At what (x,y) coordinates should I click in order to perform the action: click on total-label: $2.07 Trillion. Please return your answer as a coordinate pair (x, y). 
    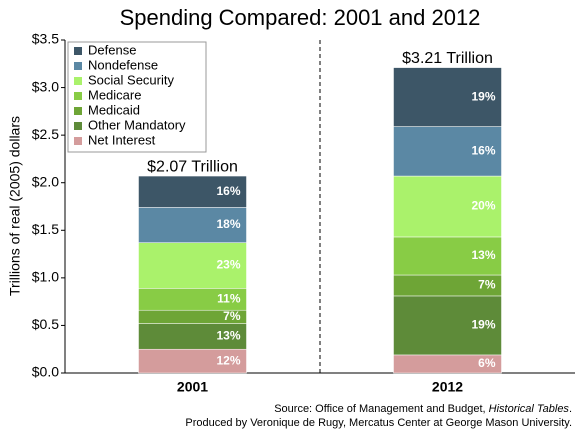
    Looking at the image, I should click on (192, 166).